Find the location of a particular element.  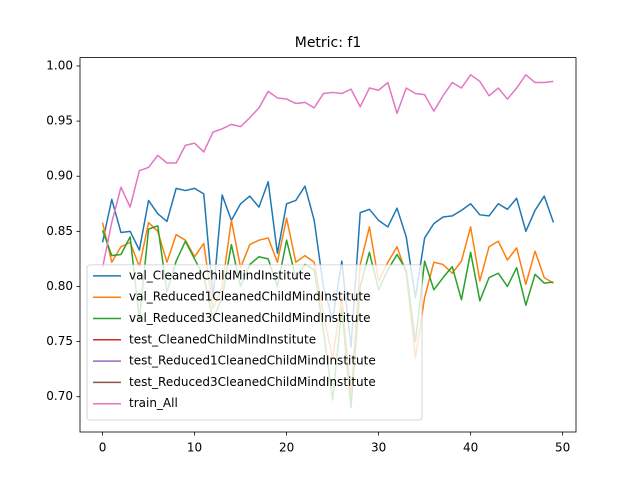

chart-title: Metric: f1 is located at coordinates (328, 43).